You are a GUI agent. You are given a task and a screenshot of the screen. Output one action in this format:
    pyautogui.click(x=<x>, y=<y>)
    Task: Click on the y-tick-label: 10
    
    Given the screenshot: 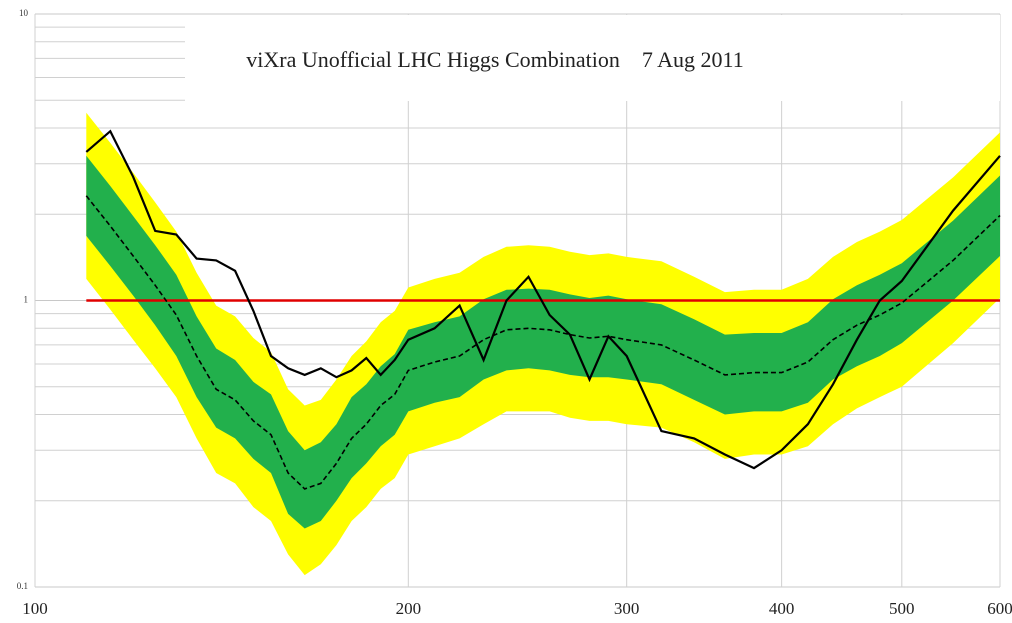 What is the action you would take?
    pyautogui.click(x=24, y=13)
    